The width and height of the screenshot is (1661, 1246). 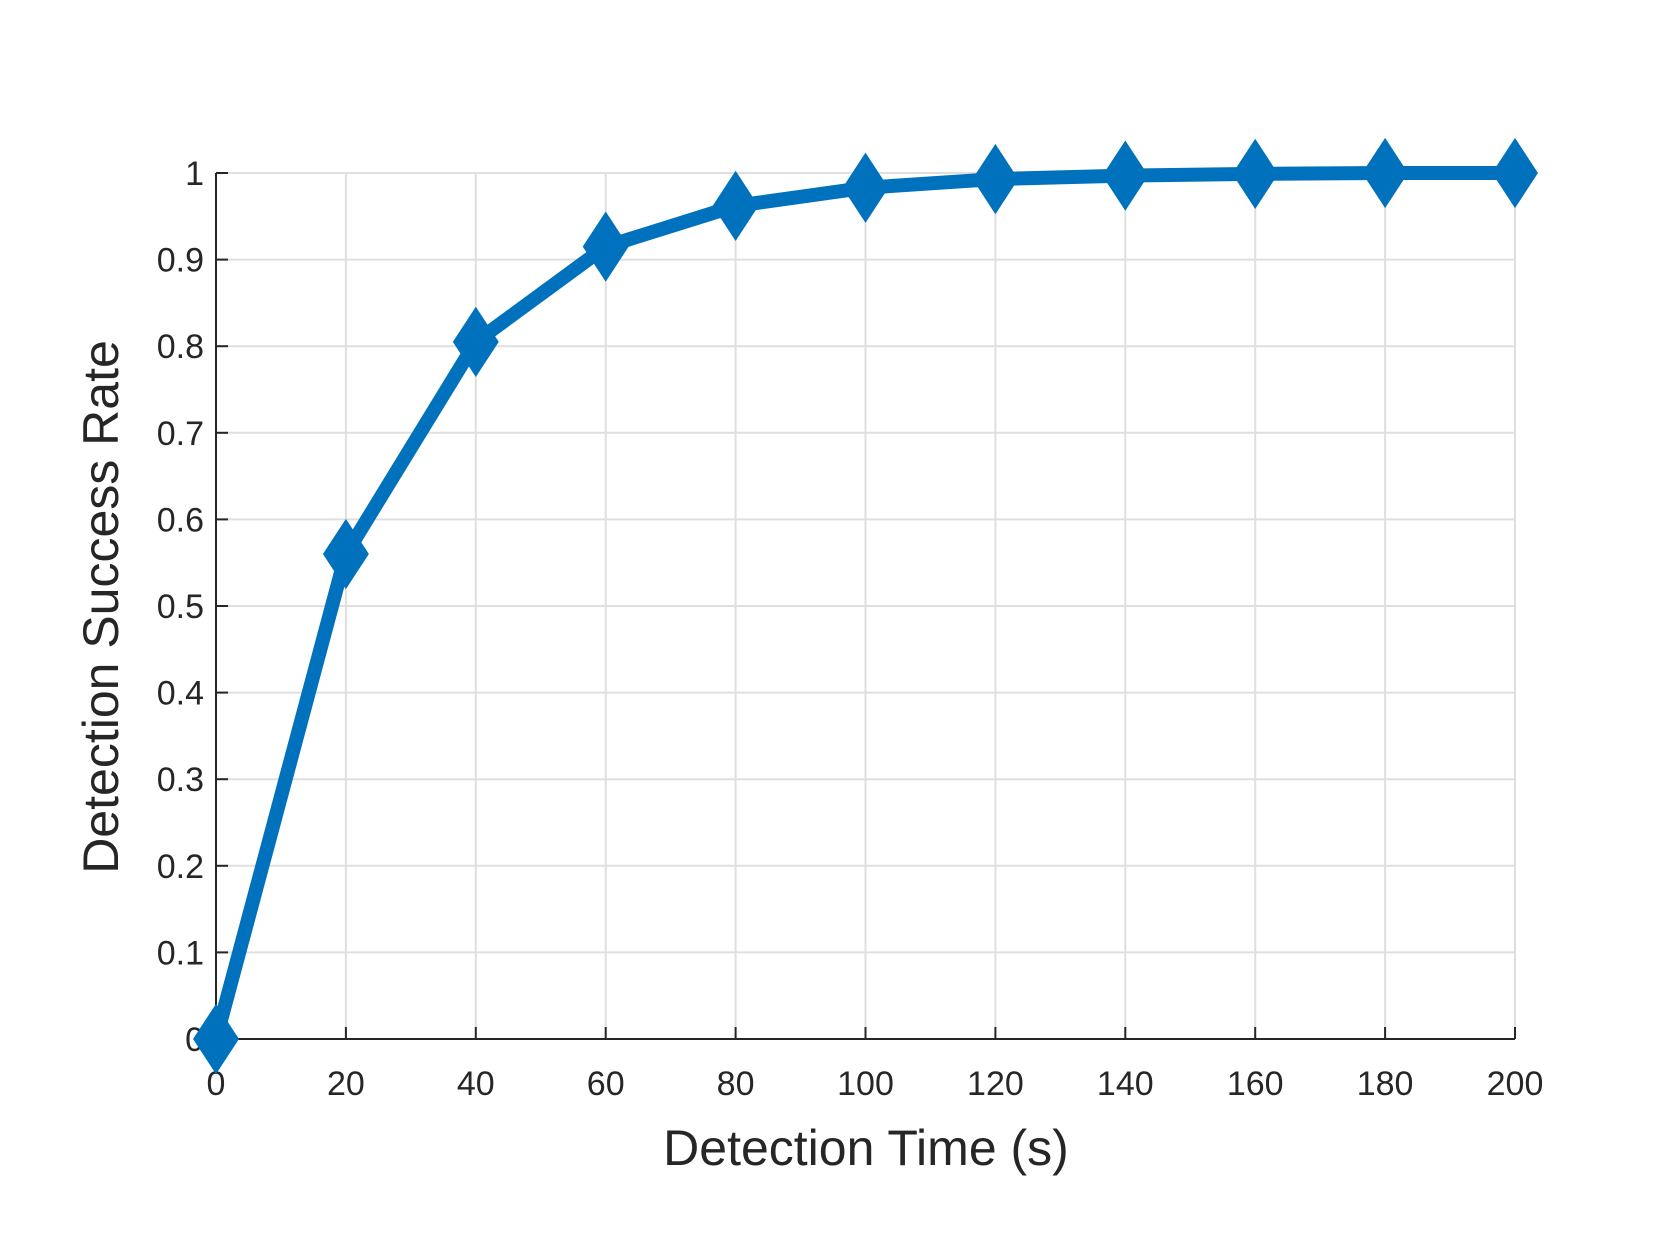 I want to click on x-tick-label: 0, so click(x=216, y=1084).